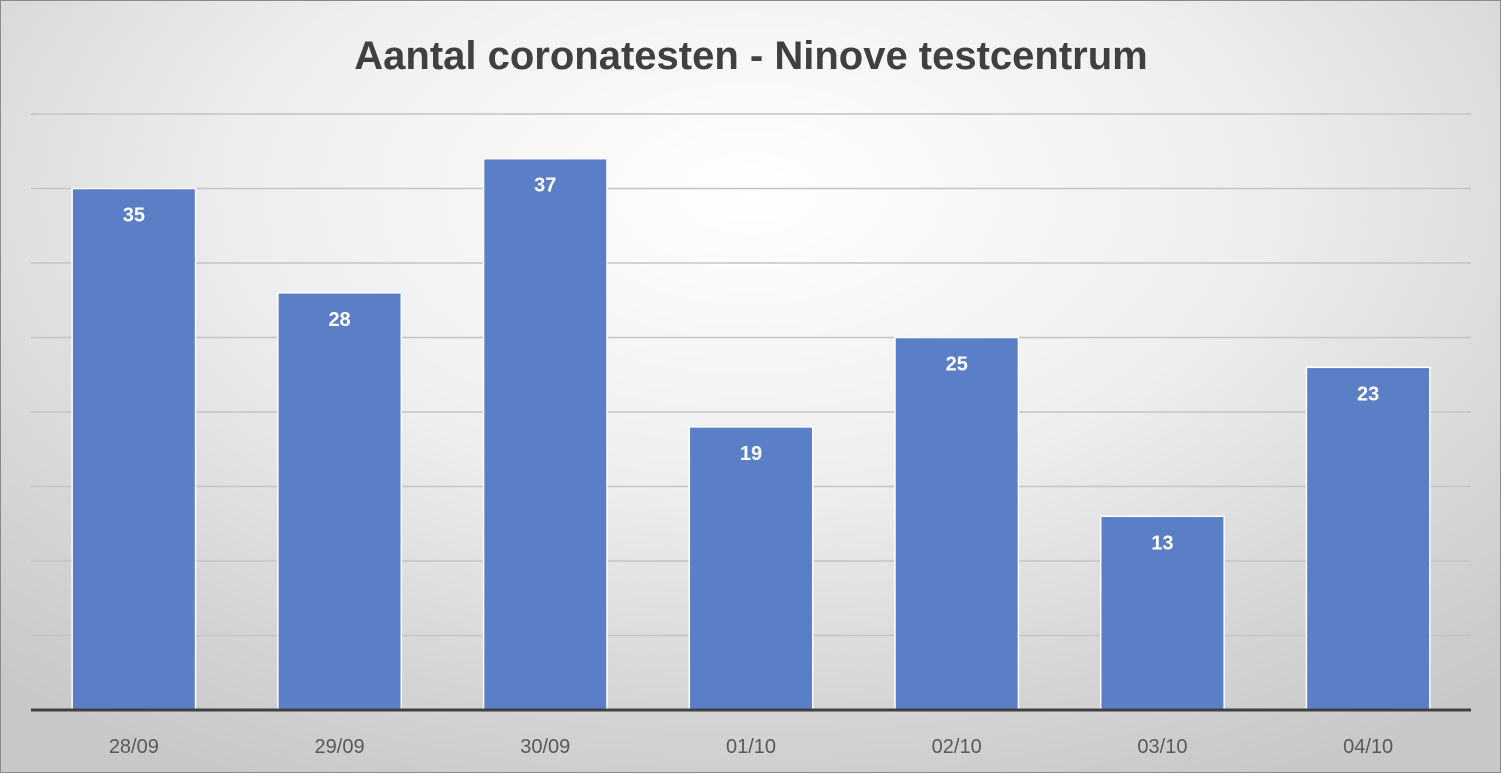 The width and height of the screenshot is (1501, 774). I want to click on data-label: 13, so click(1162, 543).